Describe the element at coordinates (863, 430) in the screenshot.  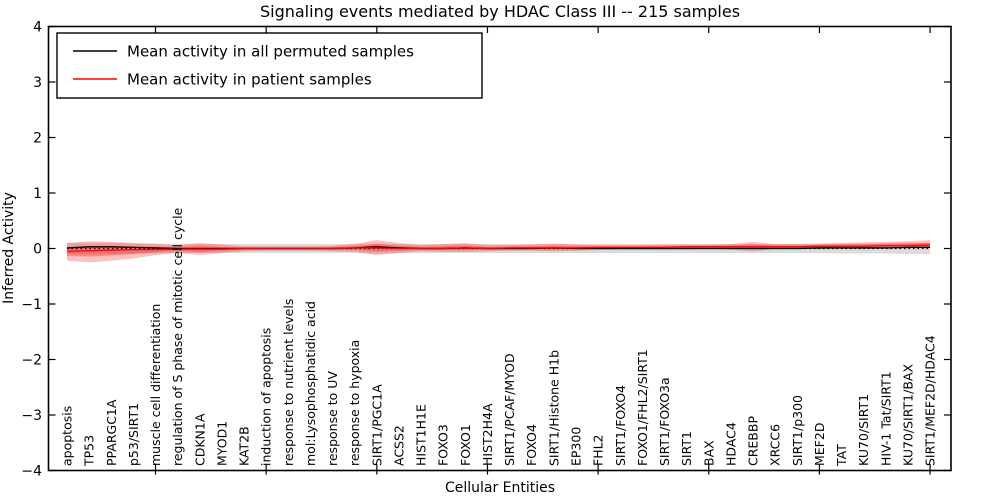
I see `x-category-label: KU70/SIRT1` at that location.